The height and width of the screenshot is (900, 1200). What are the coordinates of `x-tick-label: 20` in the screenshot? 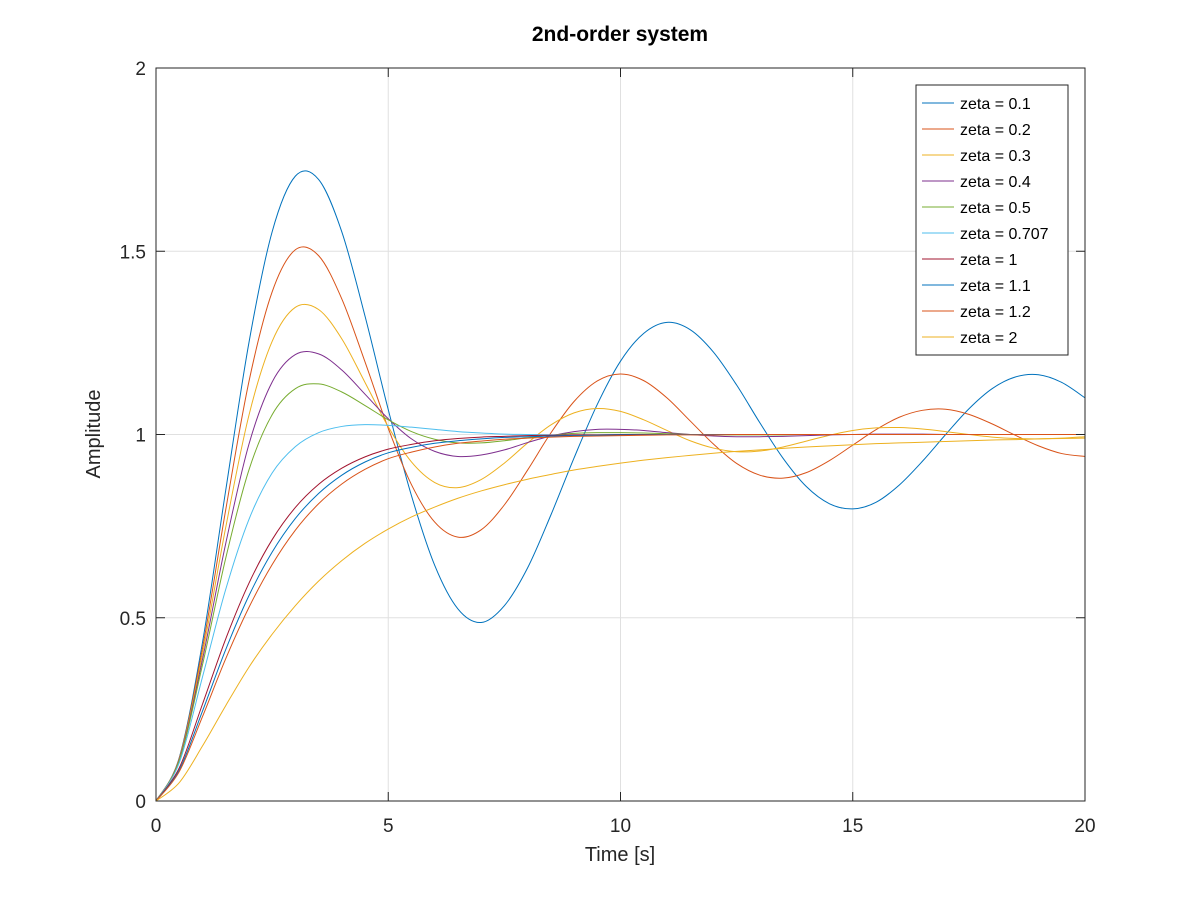 It's located at (1084, 826).